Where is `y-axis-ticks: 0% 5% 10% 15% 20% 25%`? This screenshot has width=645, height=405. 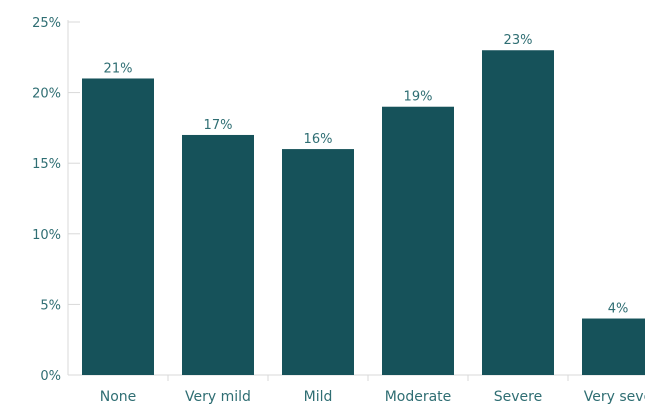 y-axis-ticks: 0% 5% 10% 15% 20% 25% is located at coordinates (56, 200).